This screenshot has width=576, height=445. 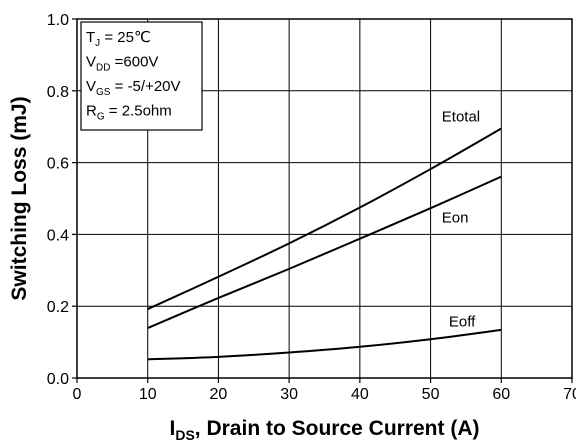 What do you see at coordinates (58, 235) in the screenshot?
I see `y-tick-label: 0.4` at bounding box center [58, 235].